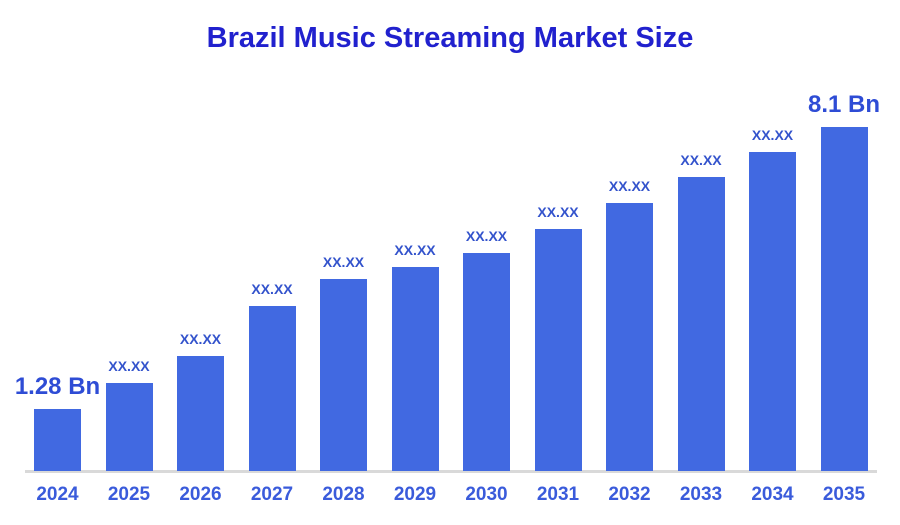 The image size is (900, 525). Describe the element at coordinates (57, 440) in the screenshot. I see `bar-2024` at that location.